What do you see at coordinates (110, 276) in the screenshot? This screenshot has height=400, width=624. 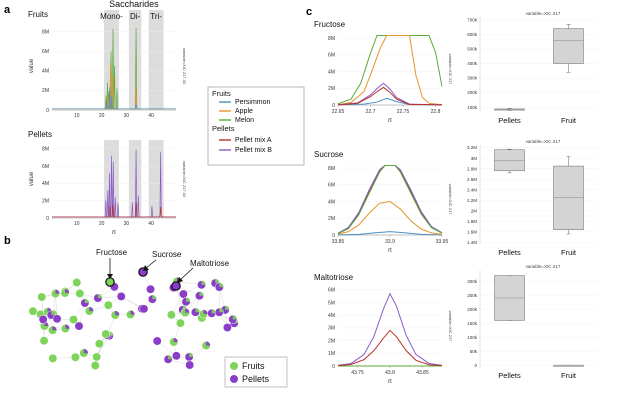 I see `arrowhead-fructose` at bounding box center [110, 276].